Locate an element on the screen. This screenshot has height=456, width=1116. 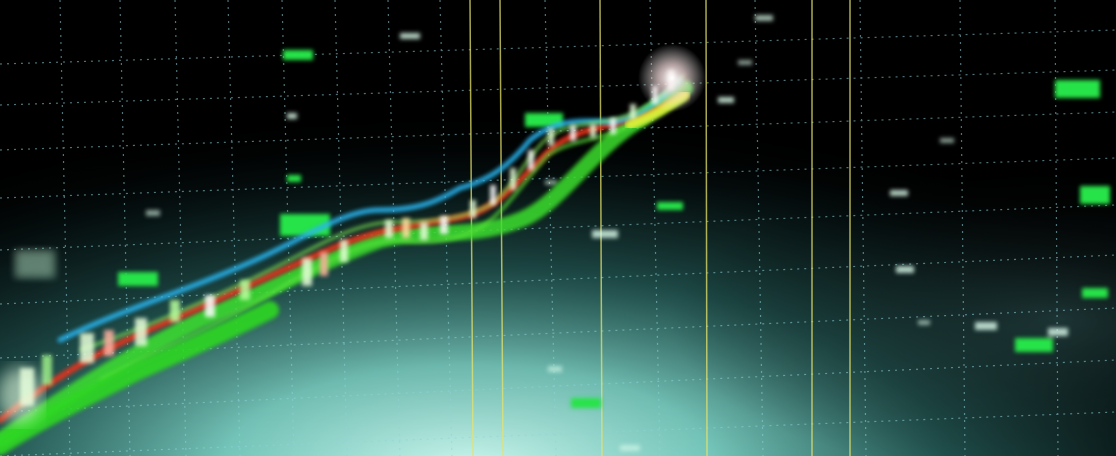
green-thick-band is located at coordinates (139, 378).